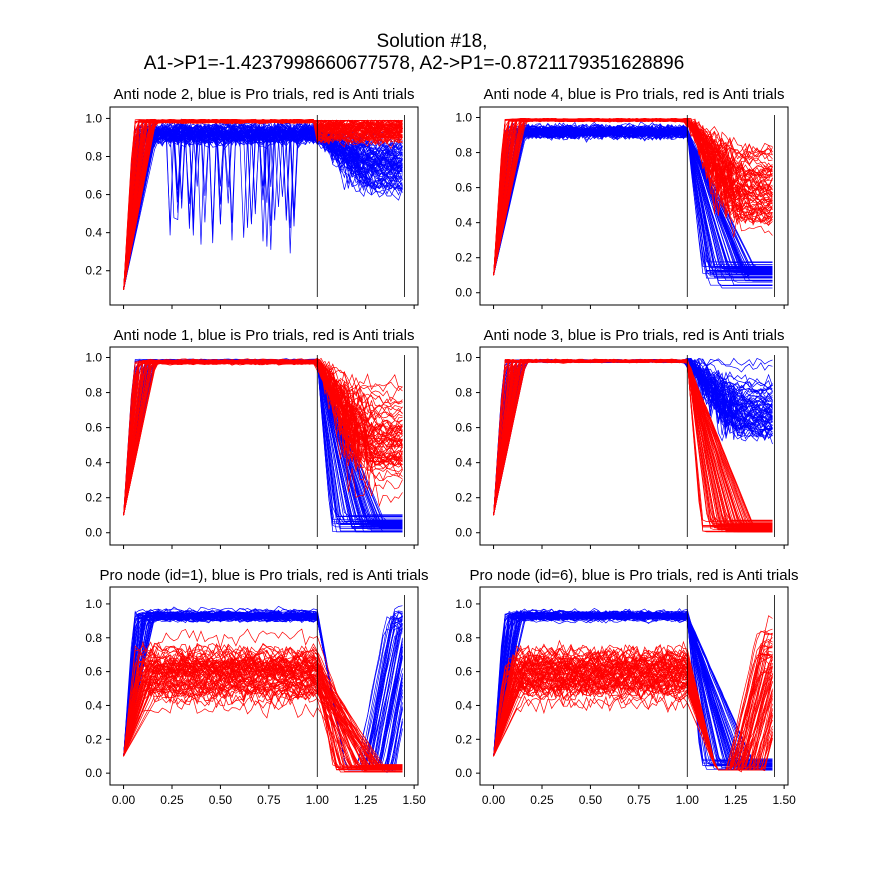 The width and height of the screenshot is (876, 886). I want to click on x-tick-label: 1.50, so click(784, 800).